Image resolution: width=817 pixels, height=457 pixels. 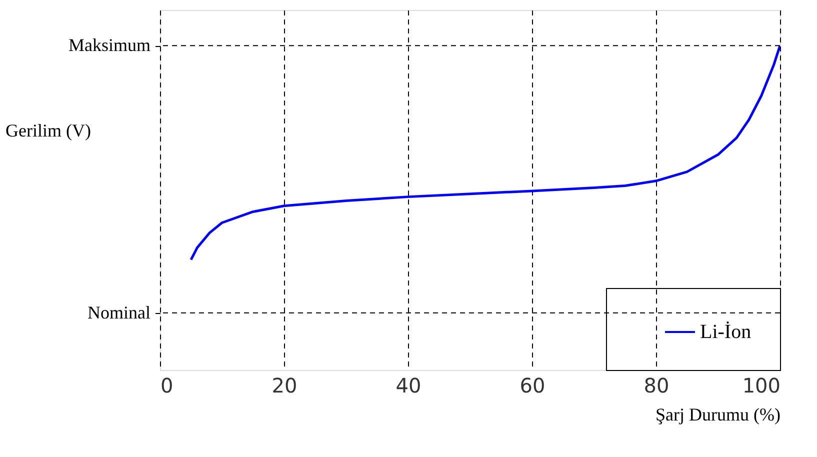 What do you see at coordinates (167, 386) in the screenshot?
I see `x-tick-label: 0` at bounding box center [167, 386].